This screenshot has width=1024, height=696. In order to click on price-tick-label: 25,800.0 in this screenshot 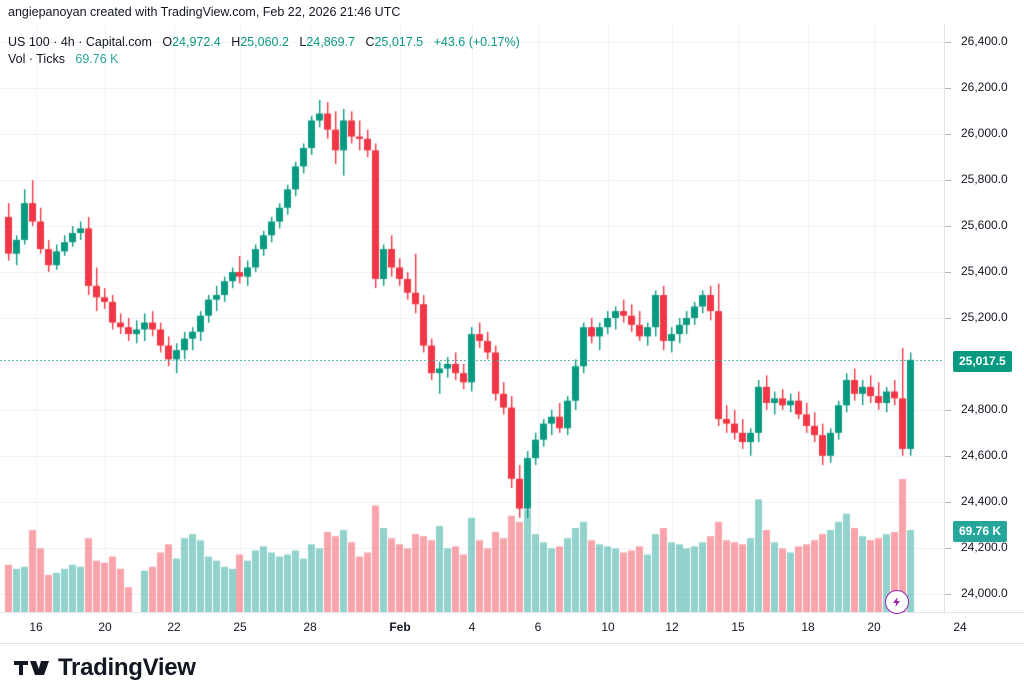, I will do `click(984, 179)`.